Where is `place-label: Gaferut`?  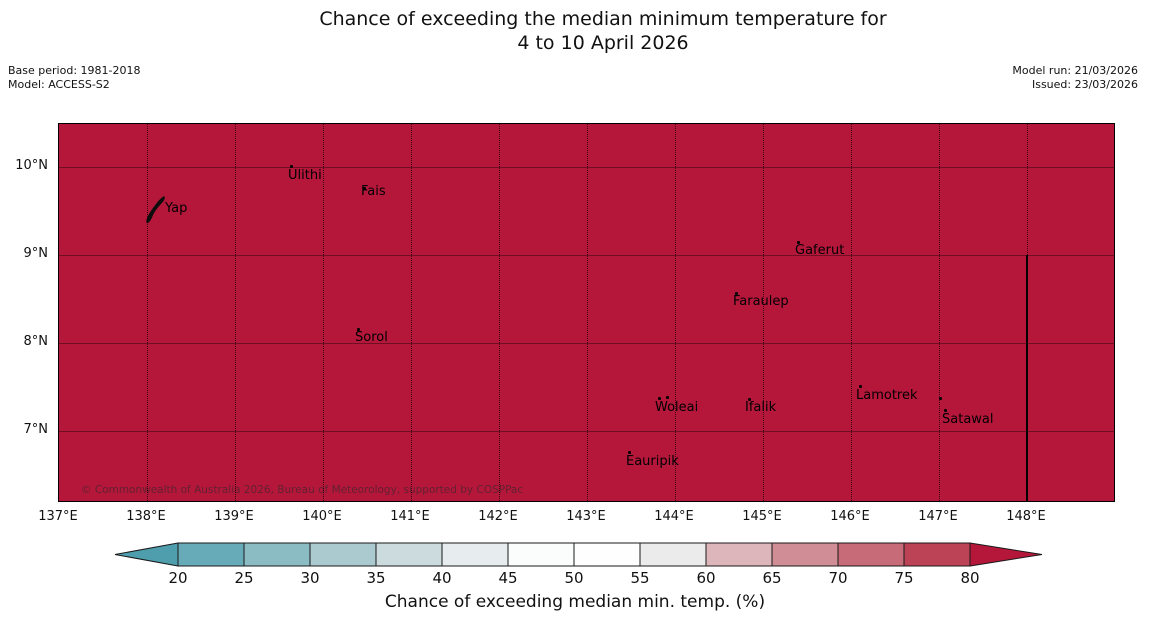
place-label: Gaferut is located at coordinates (820, 250).